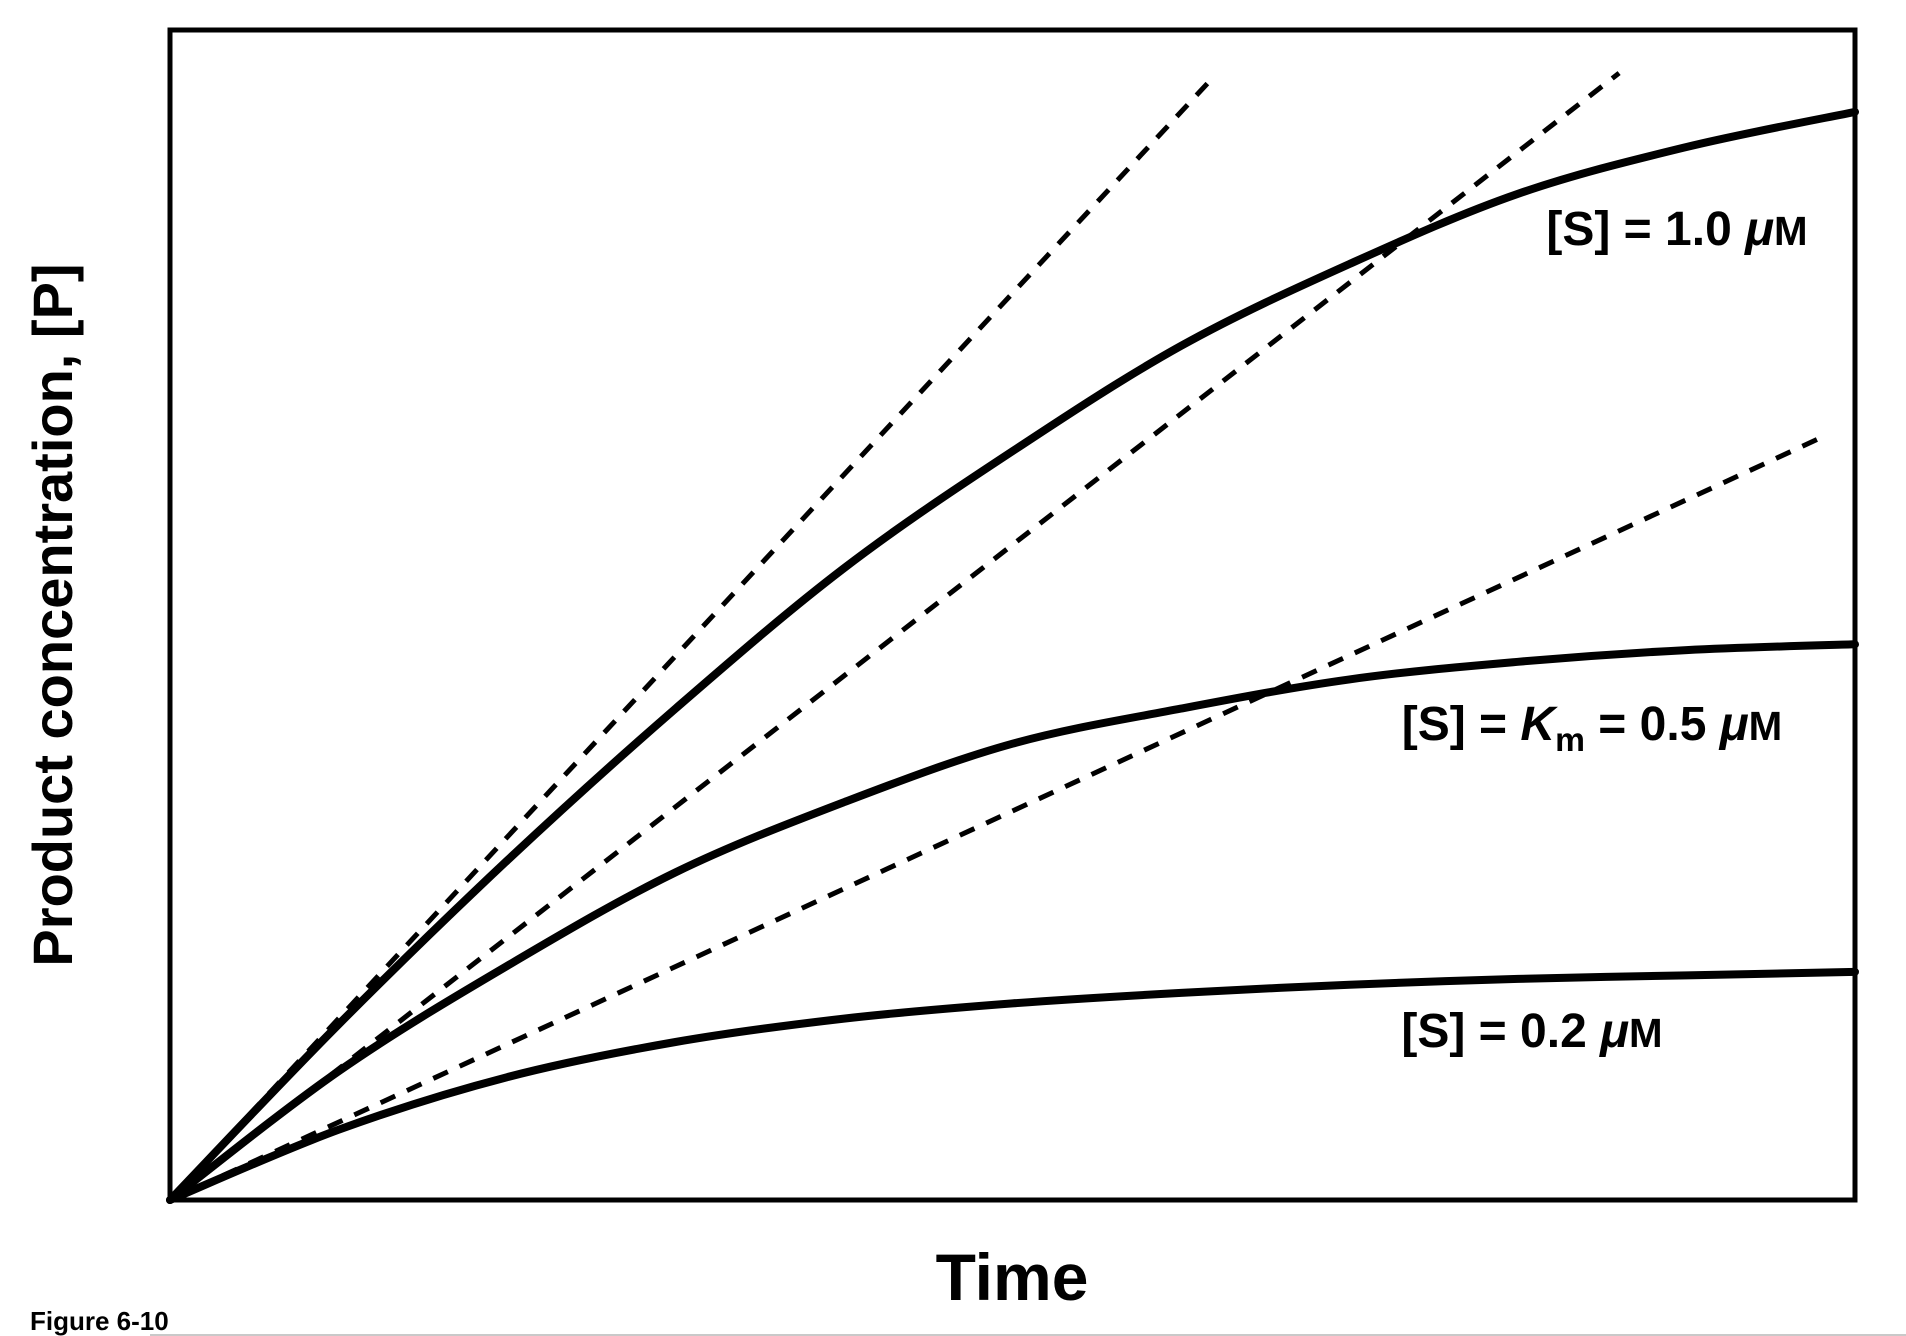 This screenshot has width=1906, height=1336. Describe the element at coordinates (1028, 1335) in the screenshot. I see `page-divider` at that location.